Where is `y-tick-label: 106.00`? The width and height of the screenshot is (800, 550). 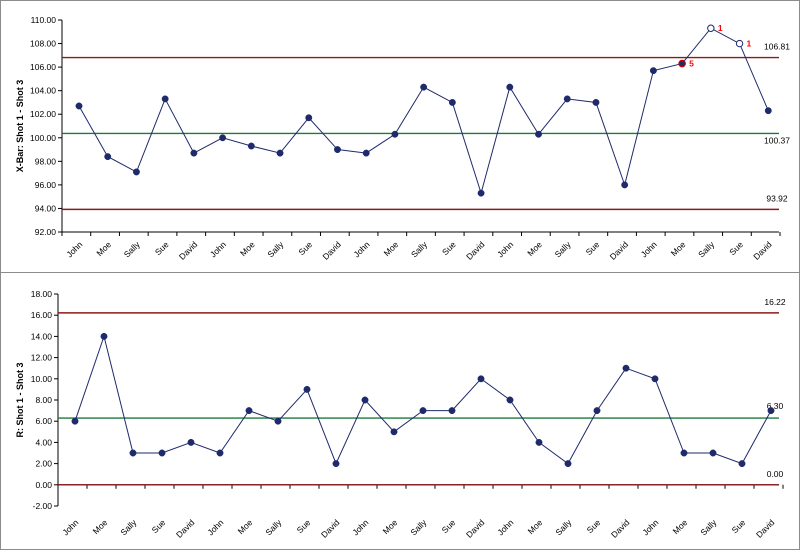
y-tick-label: 106.00 is located at coordinates (43, 67).